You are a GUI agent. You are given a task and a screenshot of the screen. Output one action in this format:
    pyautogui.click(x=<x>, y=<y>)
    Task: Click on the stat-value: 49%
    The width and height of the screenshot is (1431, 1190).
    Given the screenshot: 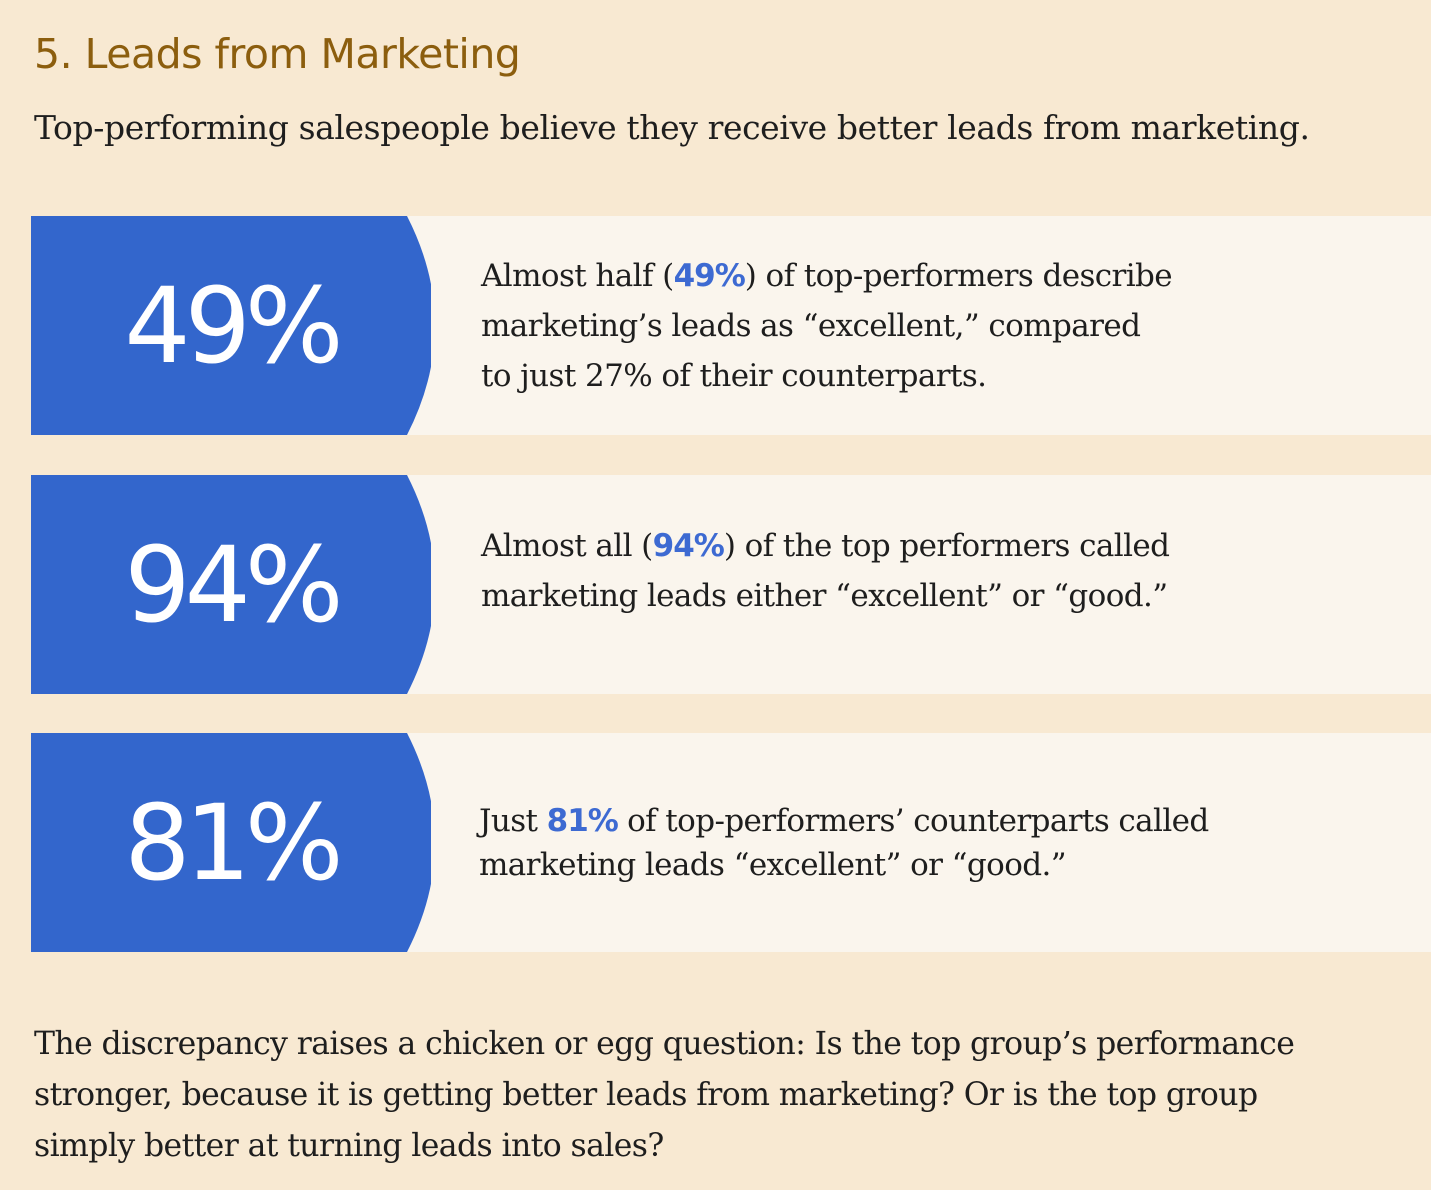 What is the action you would take?
    pyautogui.click(x=233, y=325)
    